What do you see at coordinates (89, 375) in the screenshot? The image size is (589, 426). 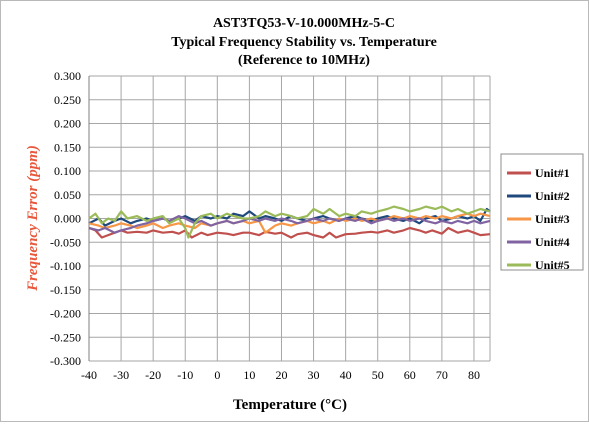 I see `x-tick-label: -40` at bounding box center [89, 375].